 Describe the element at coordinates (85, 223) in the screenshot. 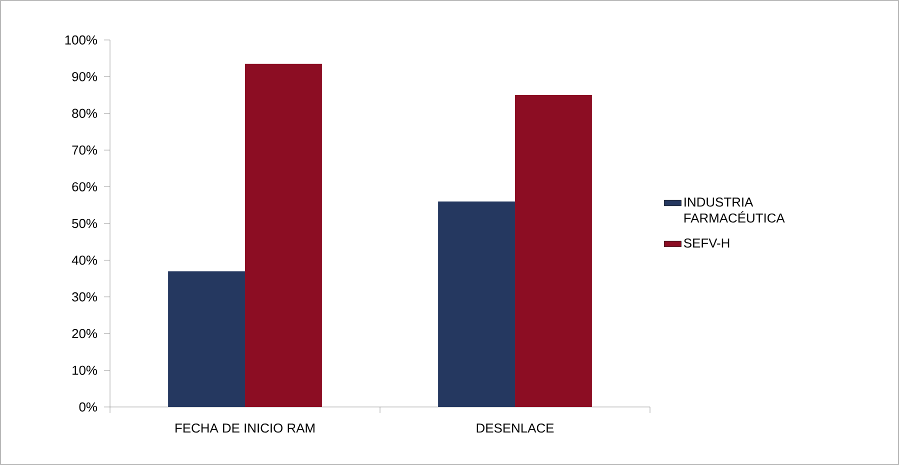

I see `y-tick-label: 50%` at that location.